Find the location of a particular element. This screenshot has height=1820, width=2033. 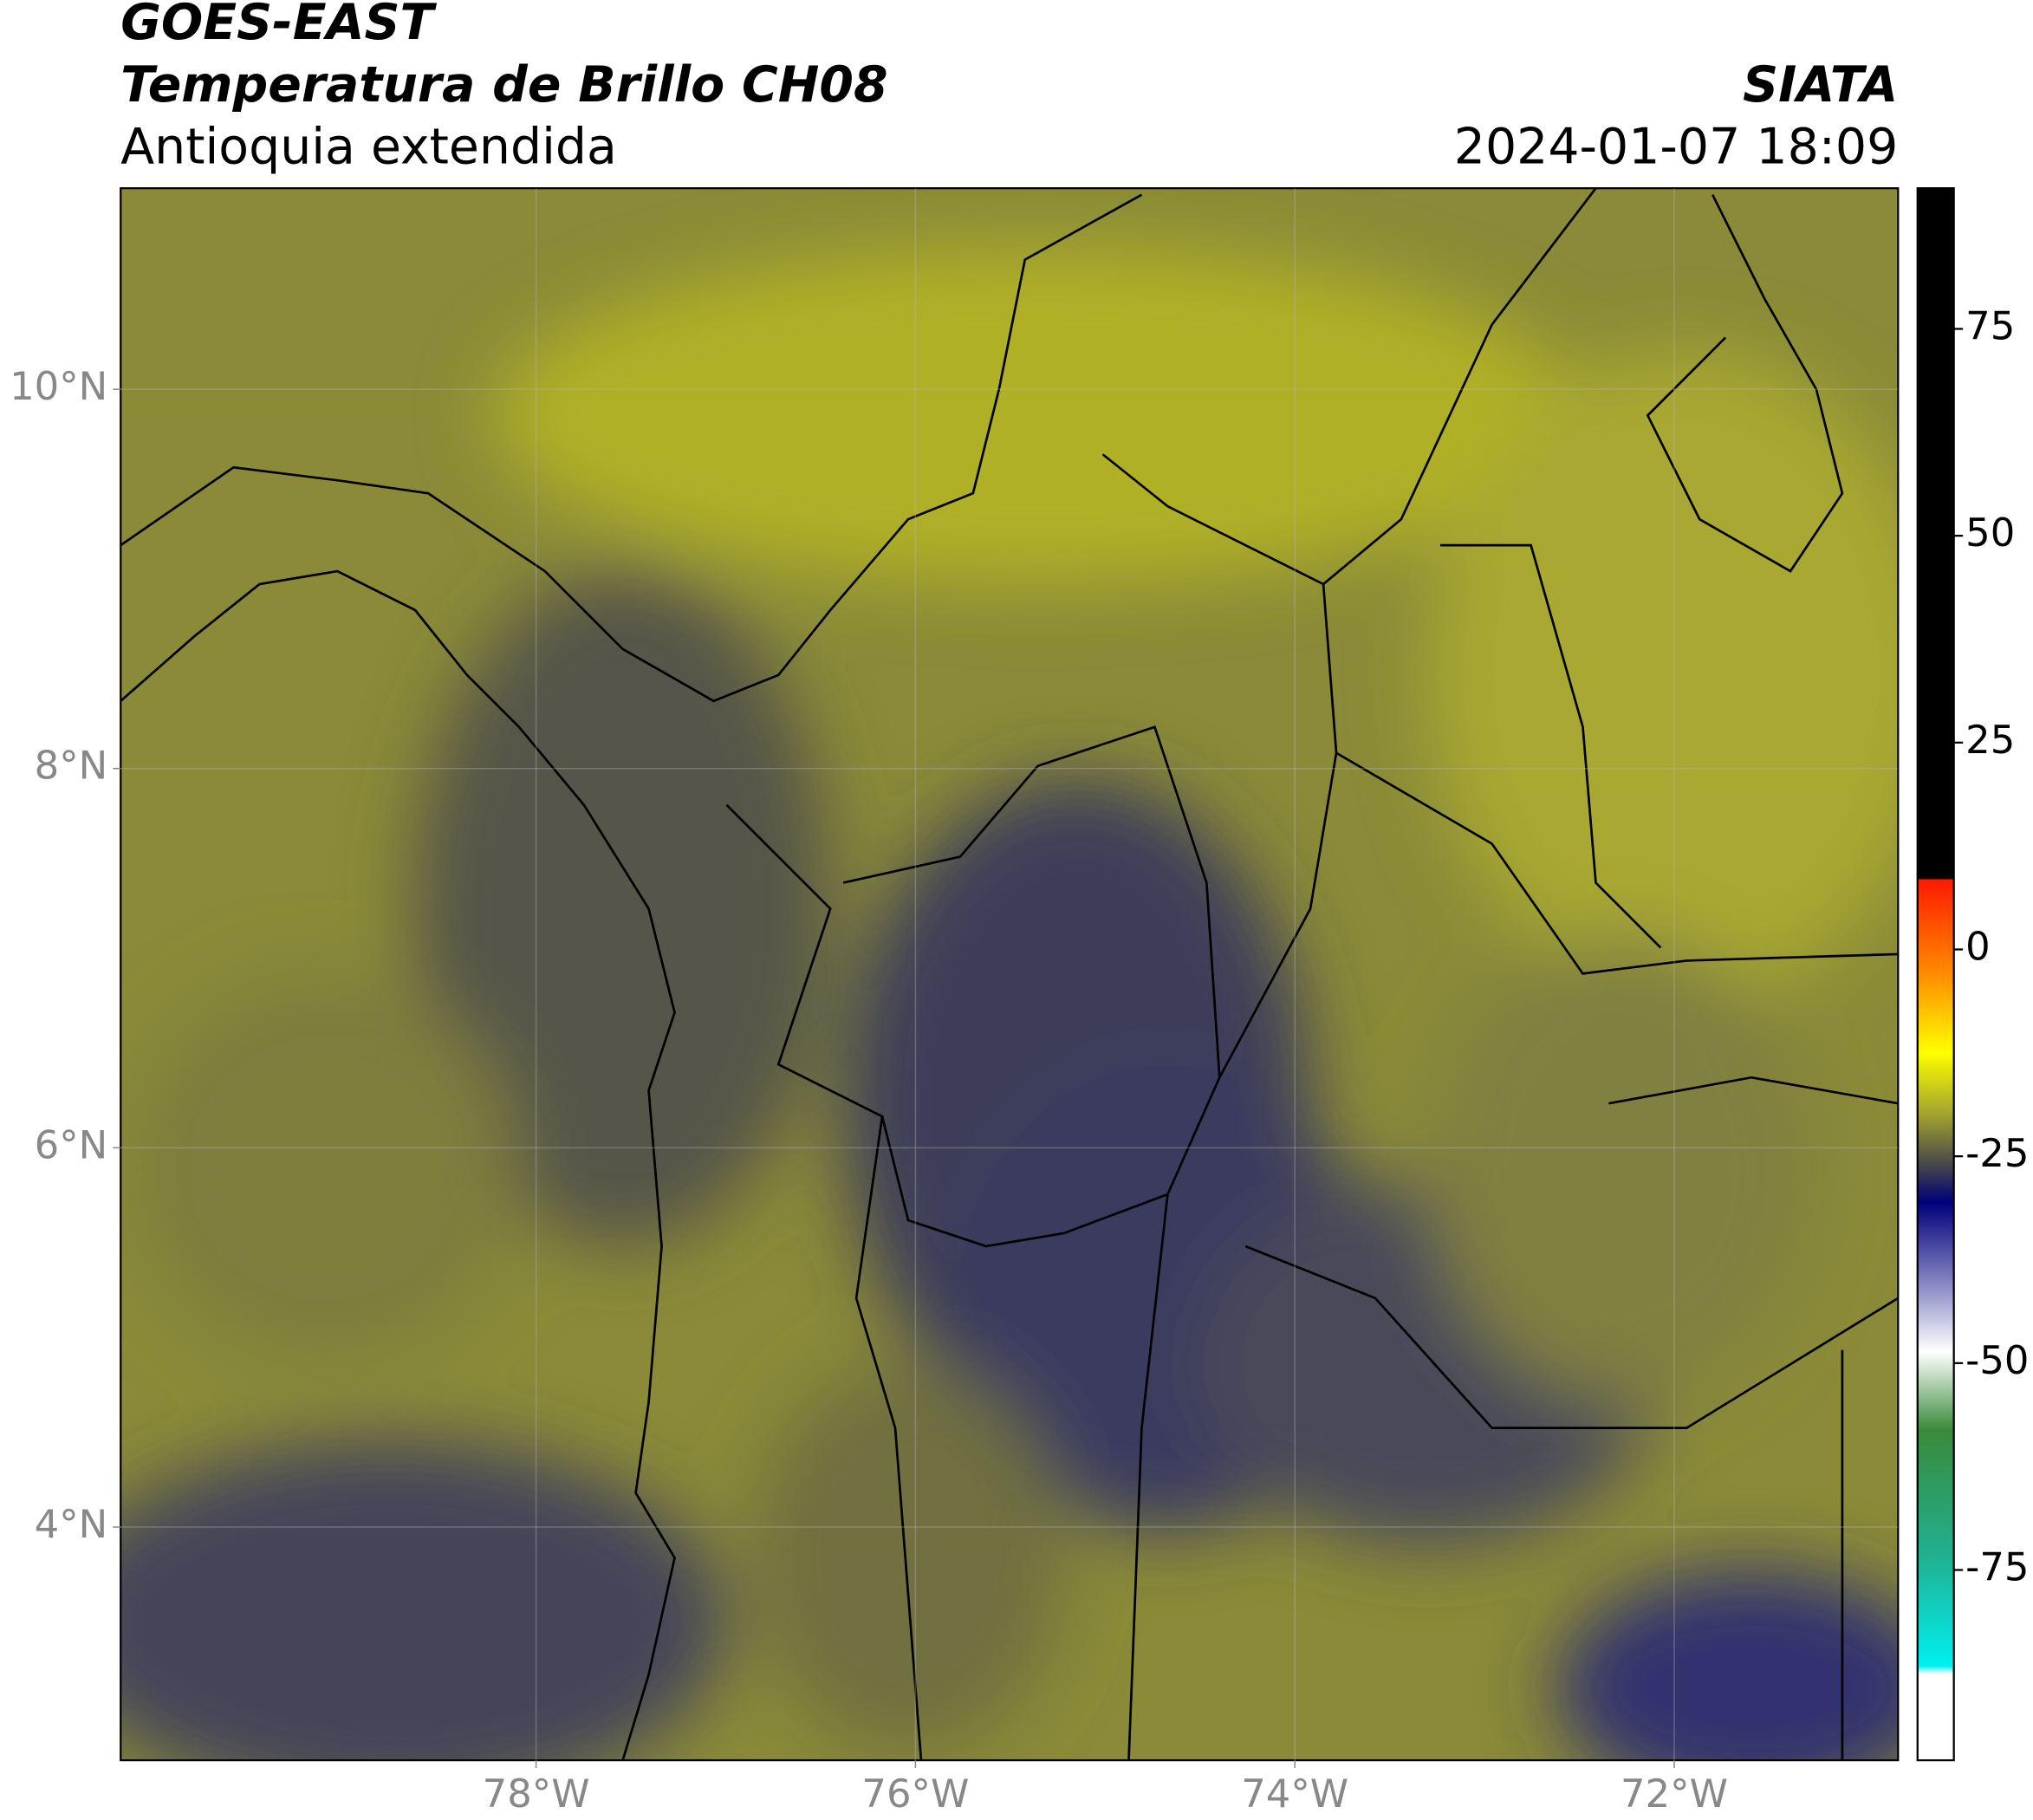

source: SIATA is located at coordinates (1820, 85).